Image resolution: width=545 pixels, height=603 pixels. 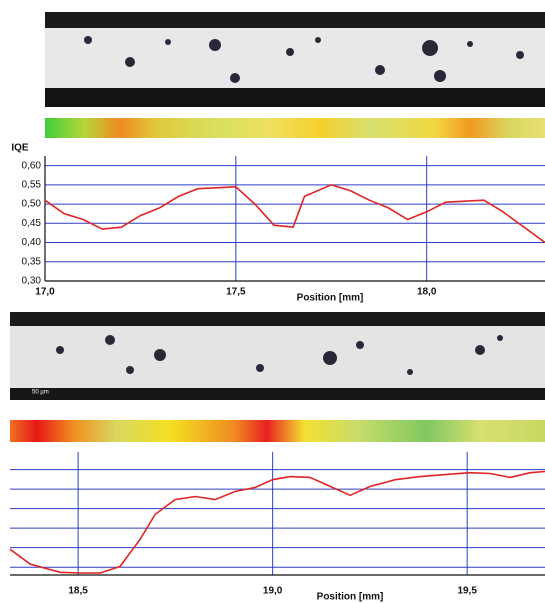 I want to click on y-tick-label: 0,30, so click(x=32, y=281).